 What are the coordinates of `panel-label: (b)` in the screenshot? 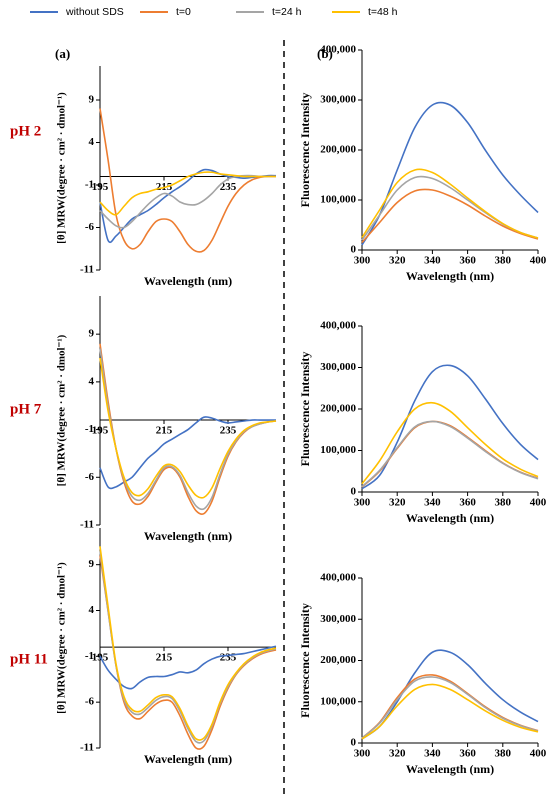 It's located at (325, 53).